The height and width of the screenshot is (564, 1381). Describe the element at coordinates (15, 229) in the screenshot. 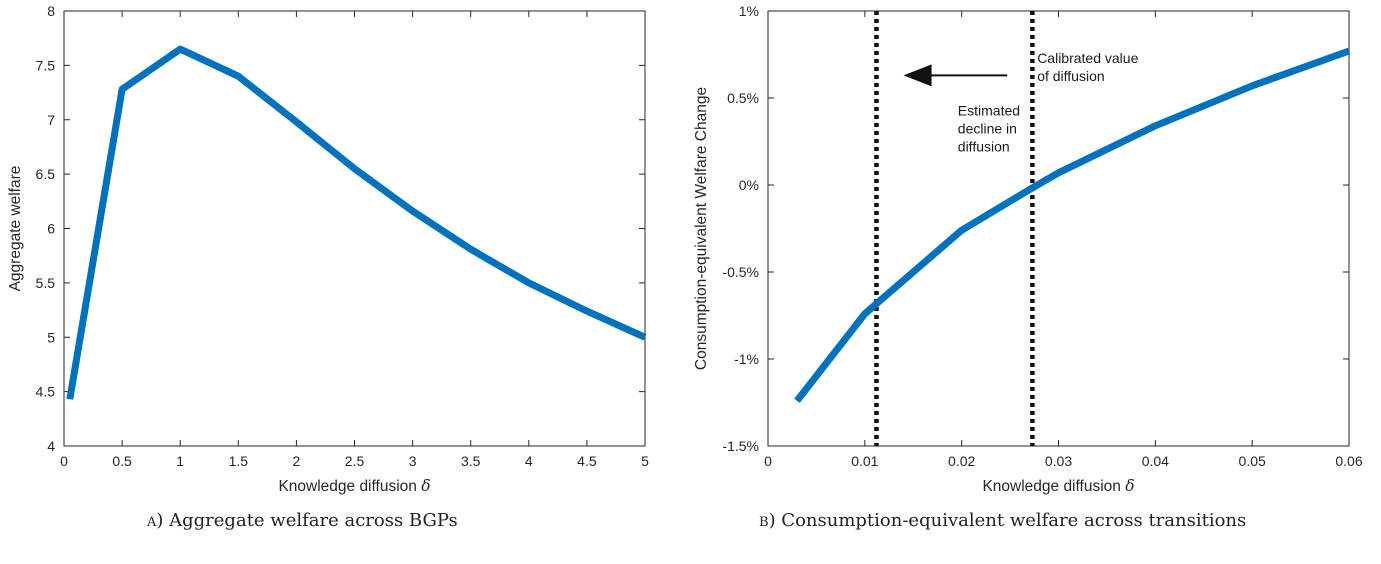

I see `y-axis-label: Aggregate welfare` at that location.